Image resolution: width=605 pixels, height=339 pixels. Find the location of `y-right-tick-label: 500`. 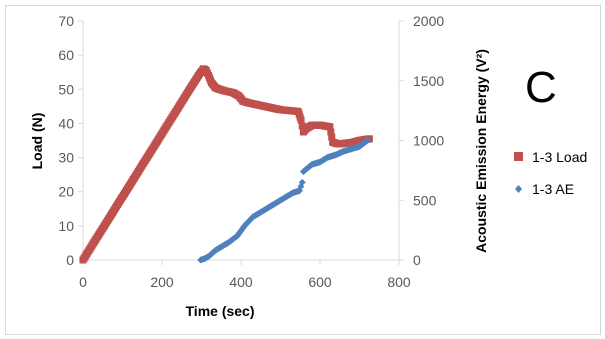

y-right-tick-label: 500 is located at coordinates (425, 200).